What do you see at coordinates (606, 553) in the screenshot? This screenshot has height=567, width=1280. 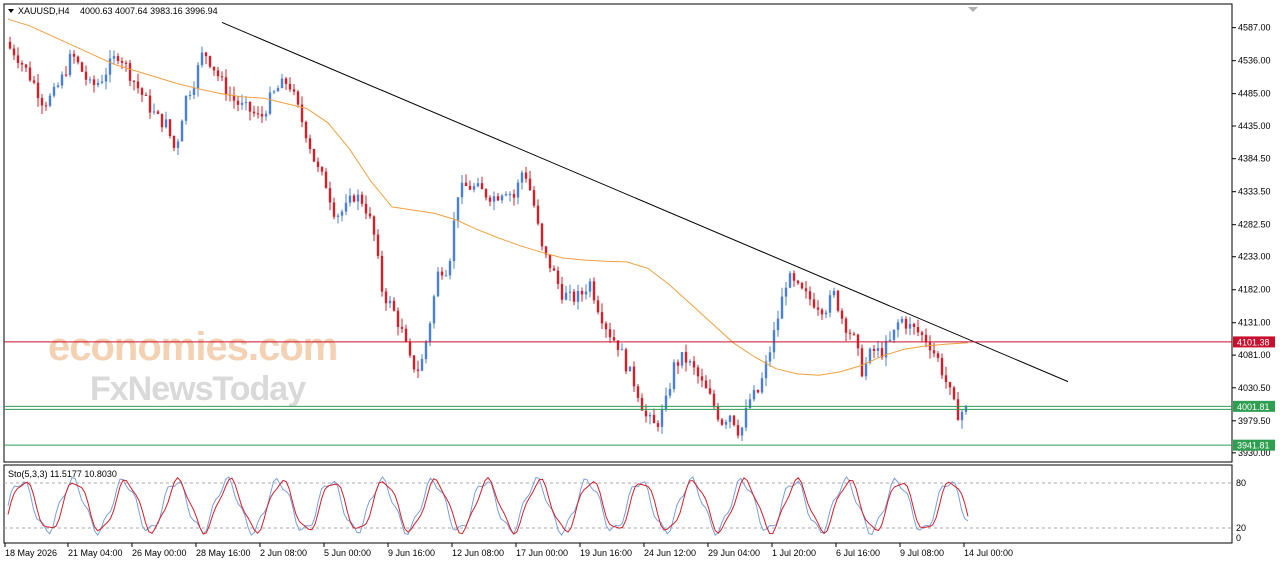 I see `time-tick-label: 19 Jun 16:00` at bounding box center [606, 553].